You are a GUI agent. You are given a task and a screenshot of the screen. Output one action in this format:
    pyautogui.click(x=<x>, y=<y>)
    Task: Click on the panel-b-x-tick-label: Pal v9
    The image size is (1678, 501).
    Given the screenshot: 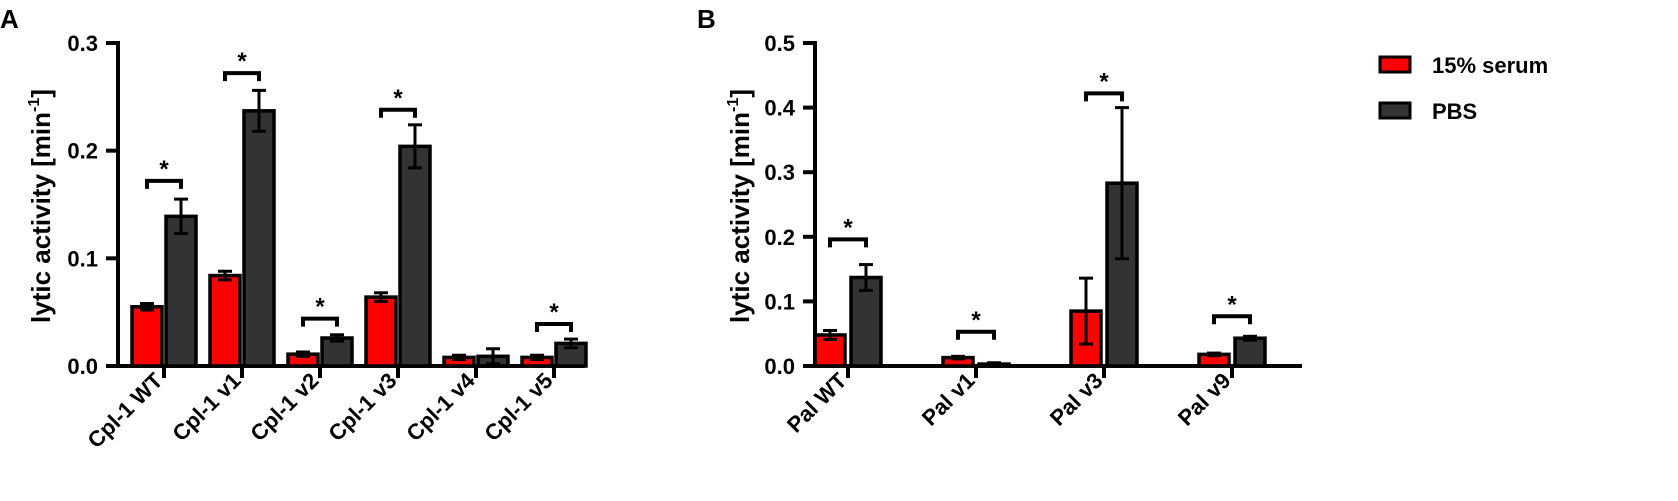 What is the action you would take?
    pyautogui.click(x=1204, y=399)
    